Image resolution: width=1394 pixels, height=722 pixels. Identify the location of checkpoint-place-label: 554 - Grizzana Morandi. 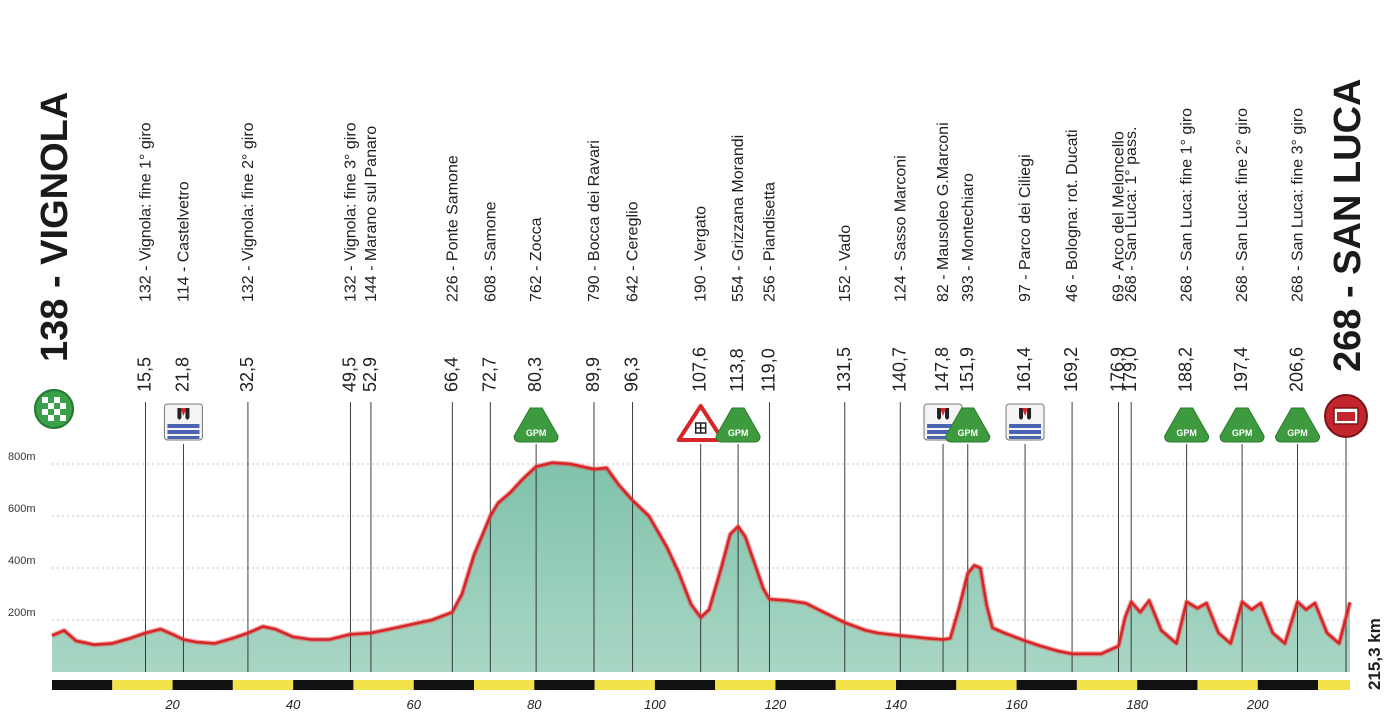
(738, 218).